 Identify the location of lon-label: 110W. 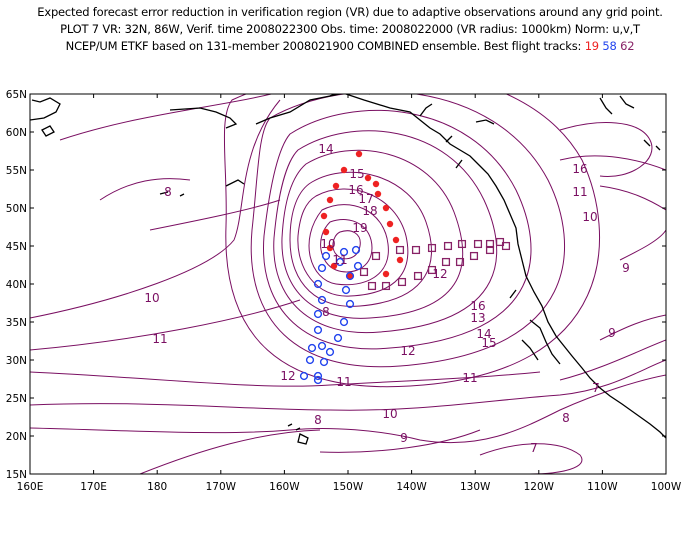
(602, 487).